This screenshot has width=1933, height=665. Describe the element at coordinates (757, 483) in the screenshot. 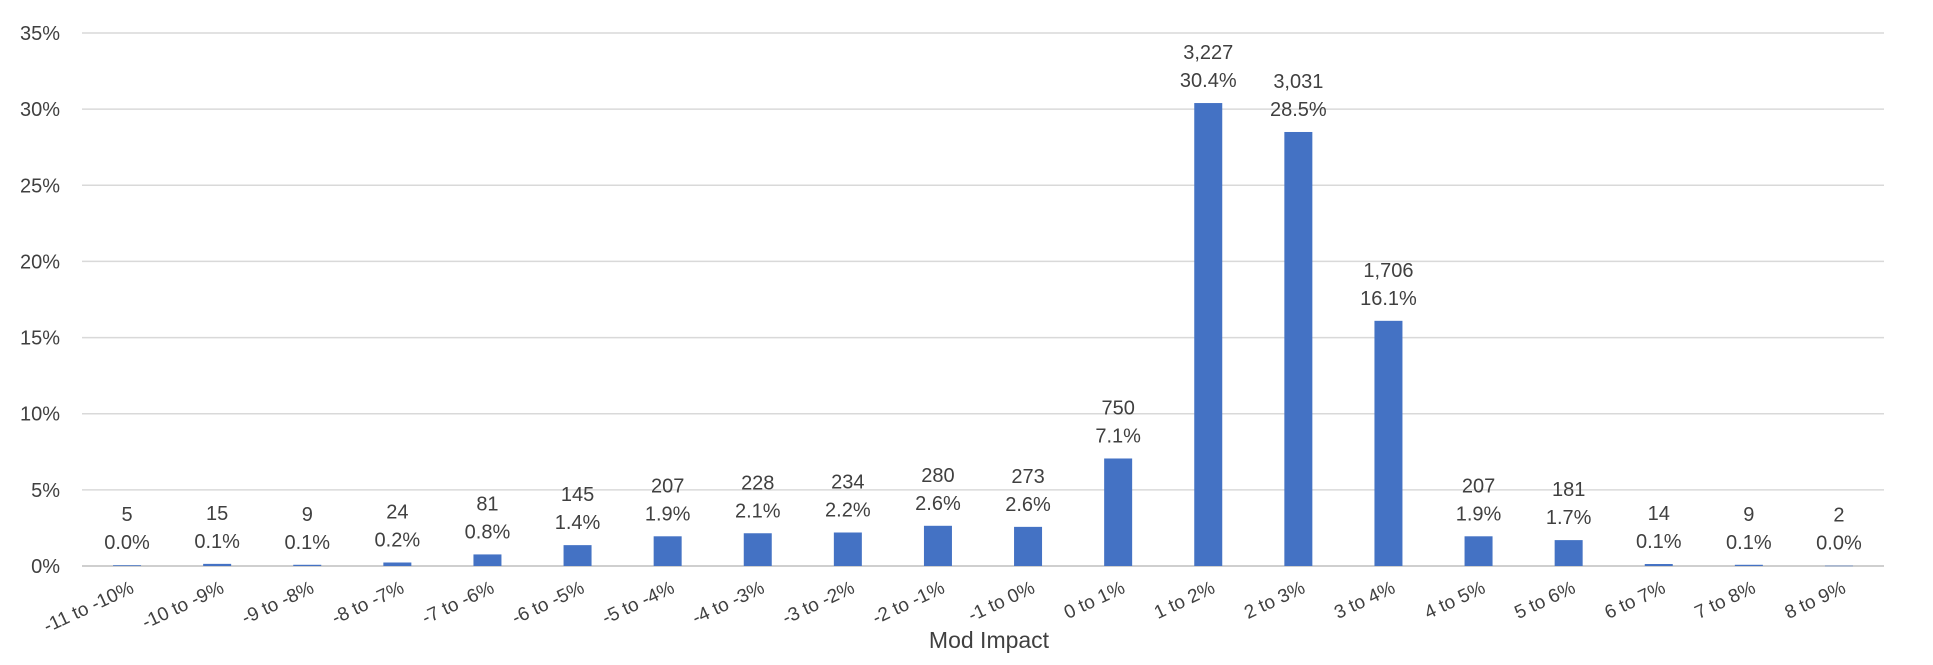

I see `data-label-count: 228` at that location.